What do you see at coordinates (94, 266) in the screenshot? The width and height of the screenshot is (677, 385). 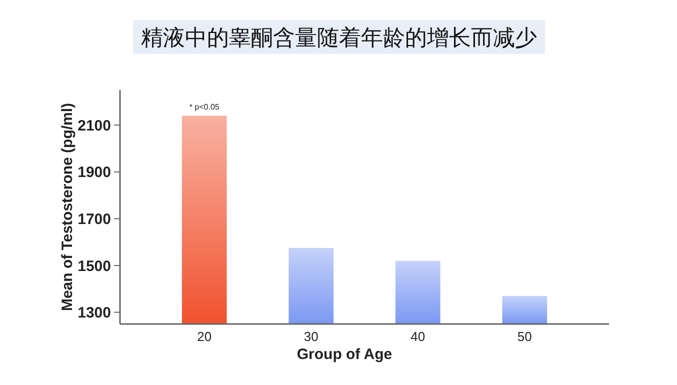 I see `y-tick-label: 1500` at bounding box center [94, 266].